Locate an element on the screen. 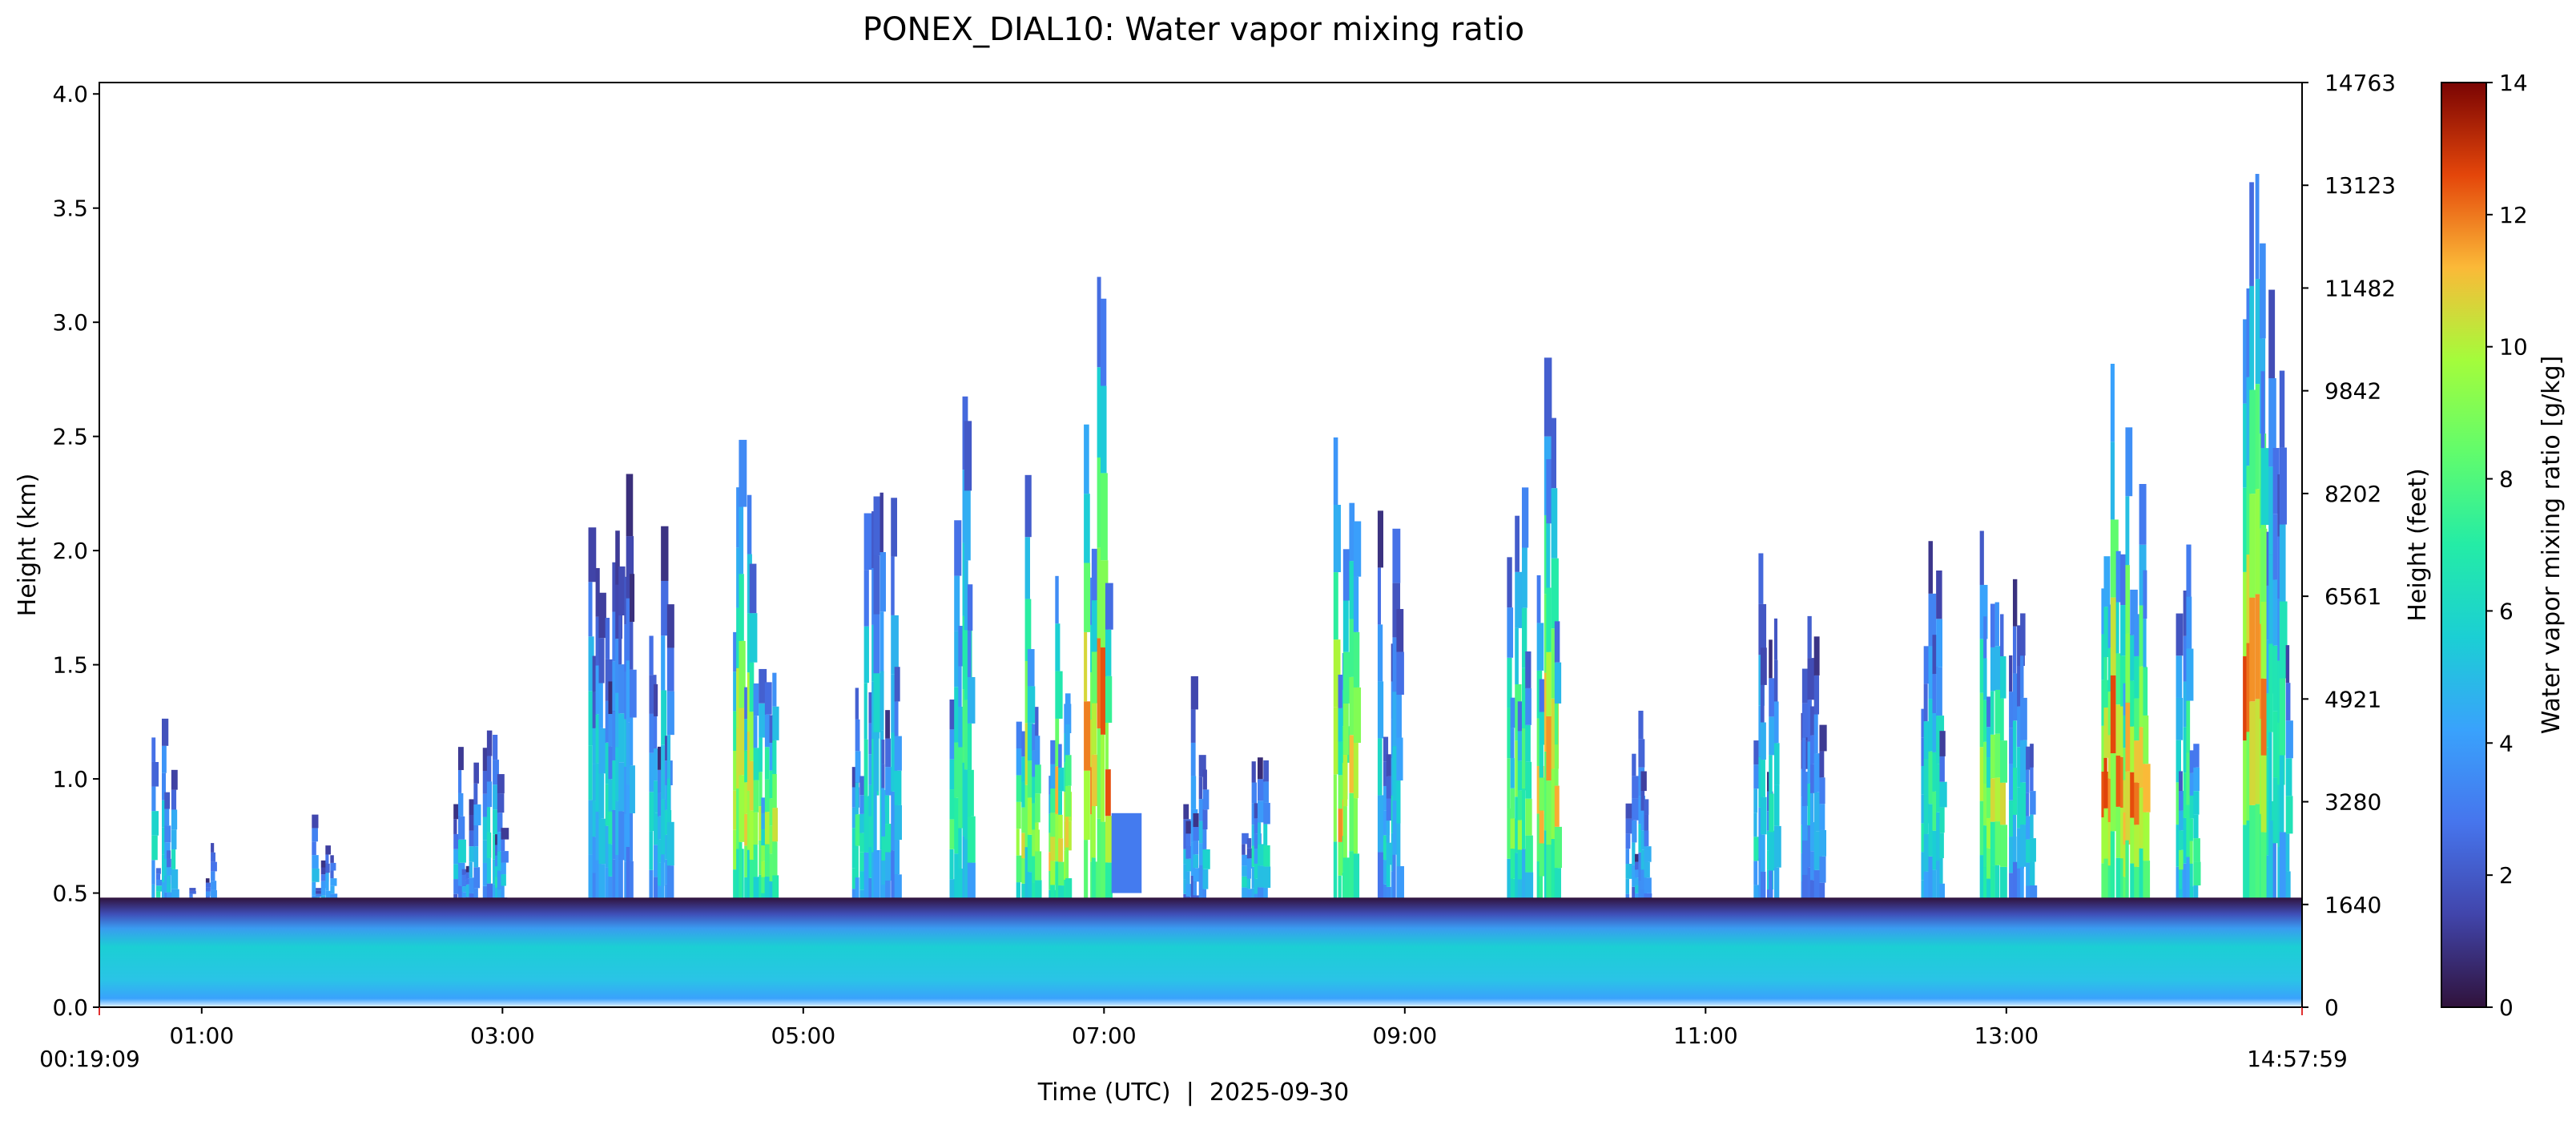  x-axis-ticks: 01:00 03:00 05:00 07:00 09:00 11:00 13:00 is located at coordinates (1201, 1028).